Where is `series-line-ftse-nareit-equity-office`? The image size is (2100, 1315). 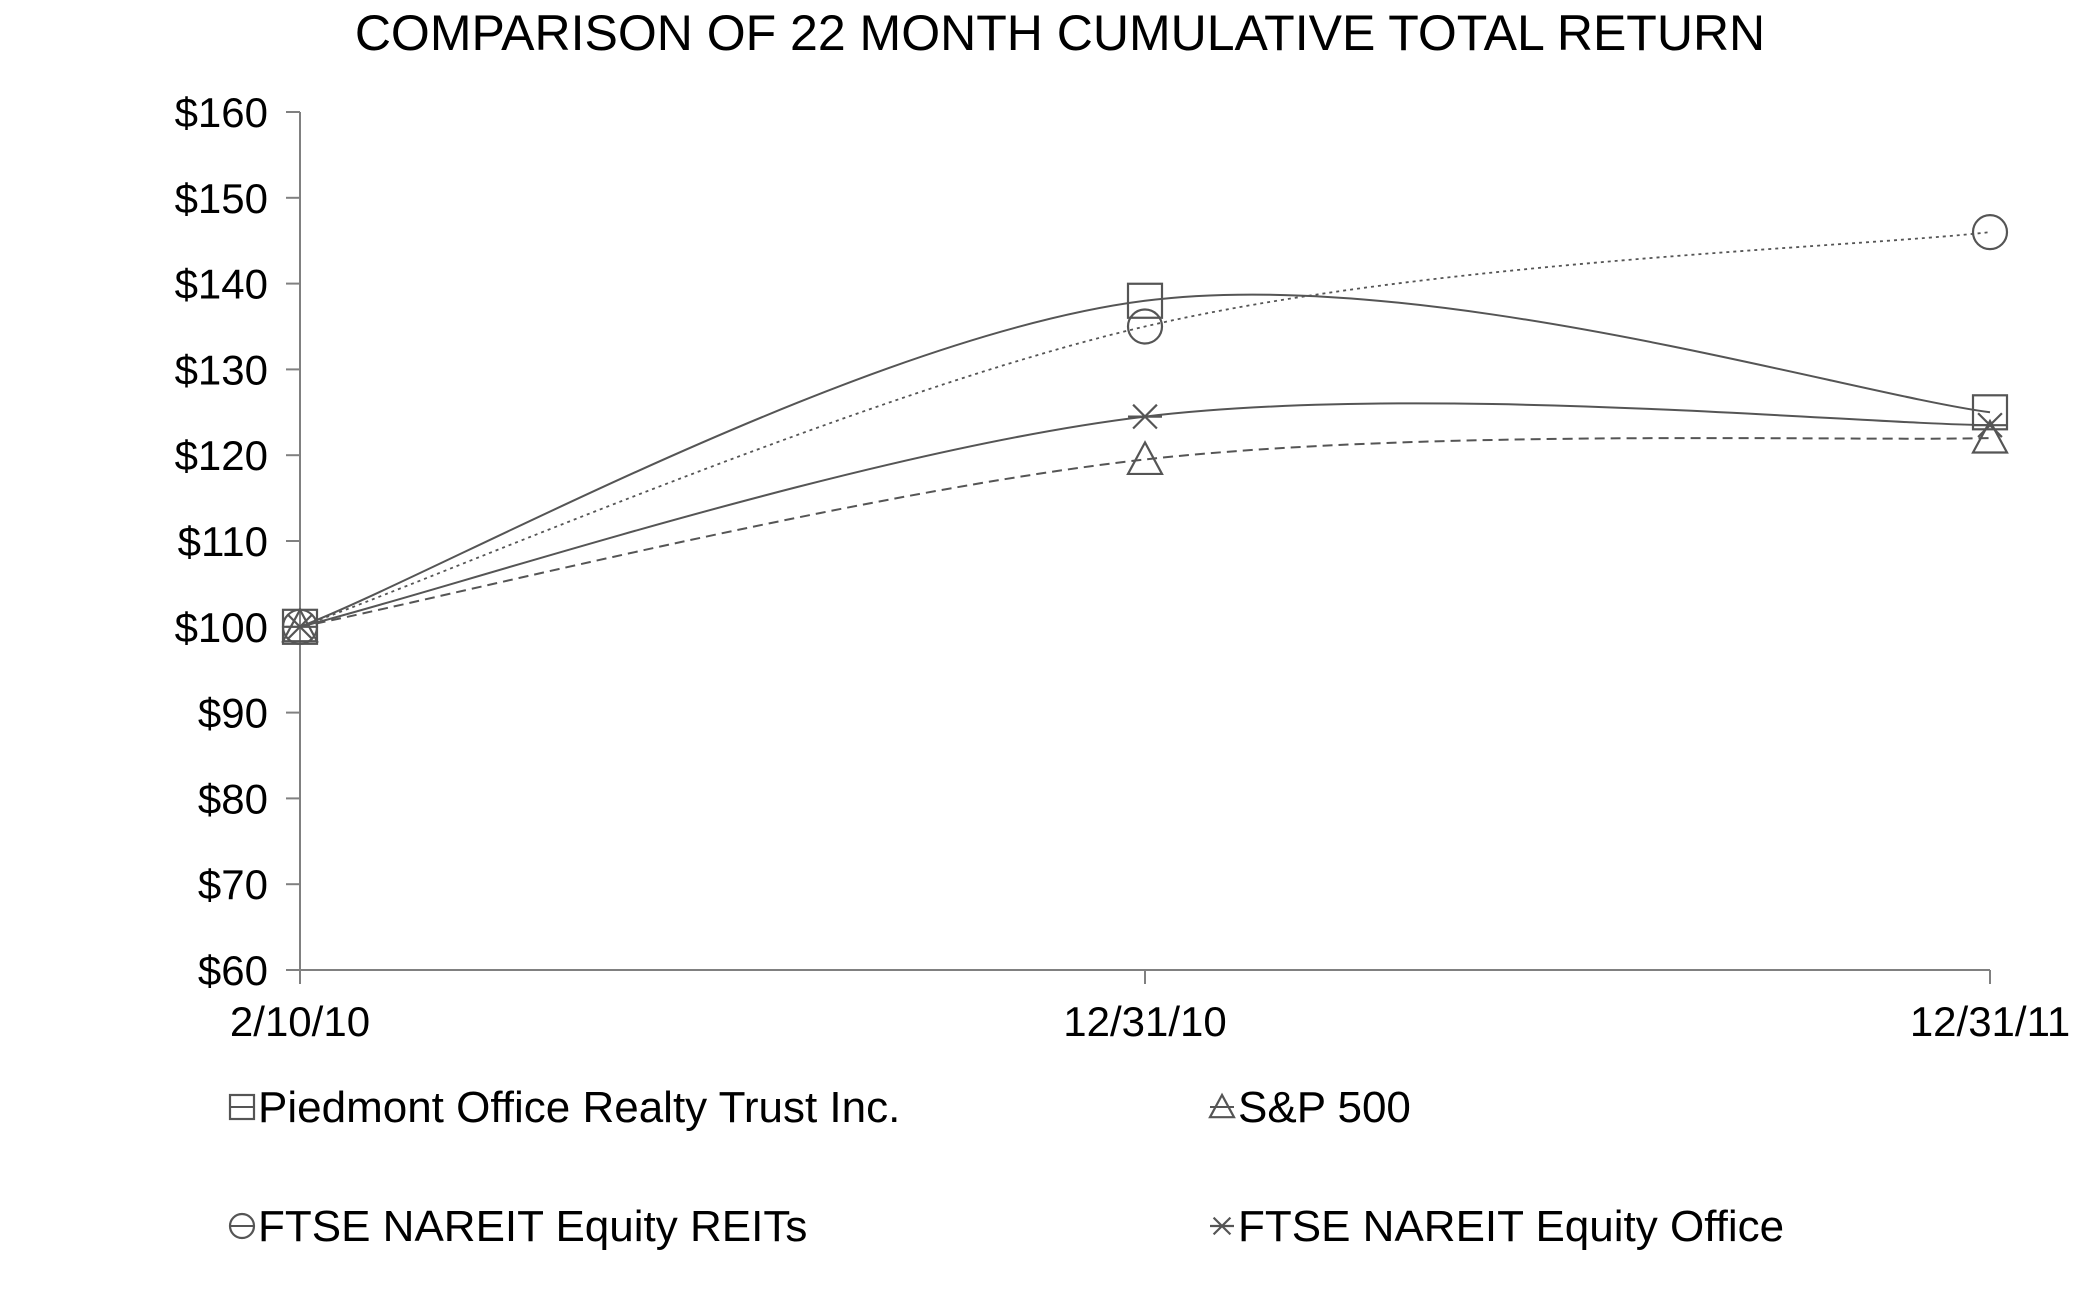 series-line-ftse-nareit-equity-office is located at coordinates (1145, 515).